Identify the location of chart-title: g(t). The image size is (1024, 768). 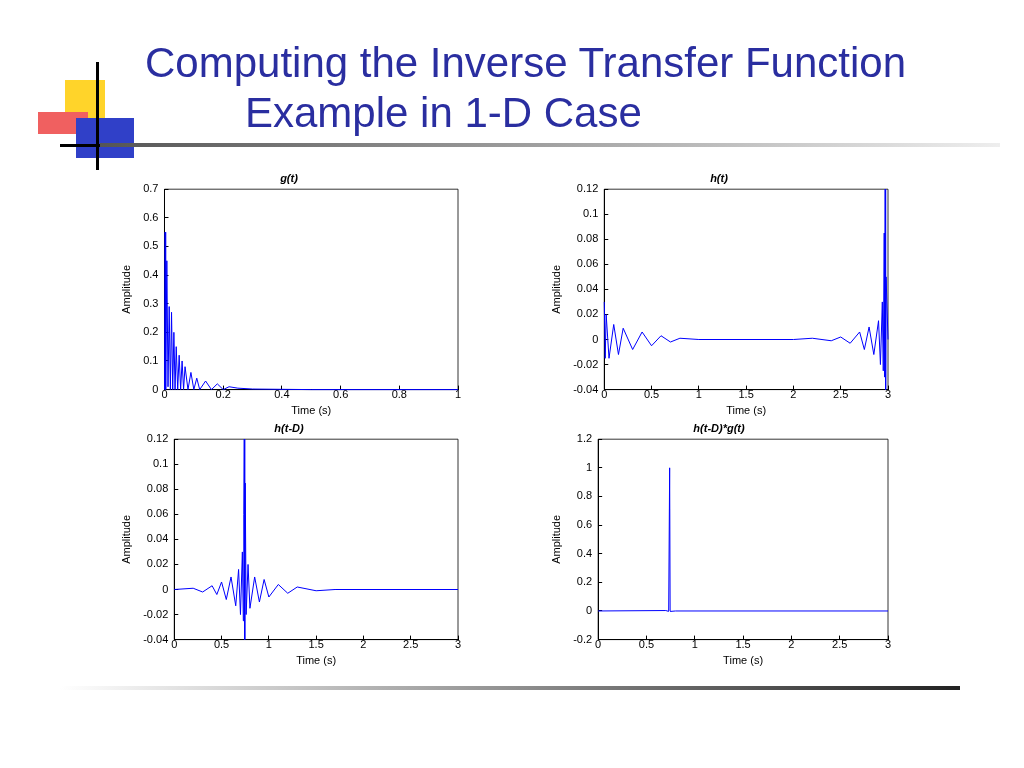
(289, 177).